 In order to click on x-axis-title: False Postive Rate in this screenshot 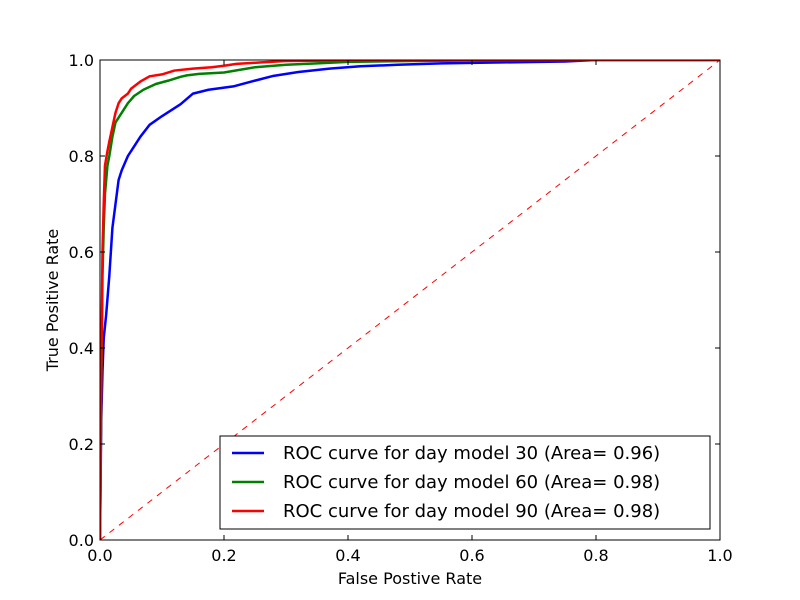, I will do `click(410, 578)`.